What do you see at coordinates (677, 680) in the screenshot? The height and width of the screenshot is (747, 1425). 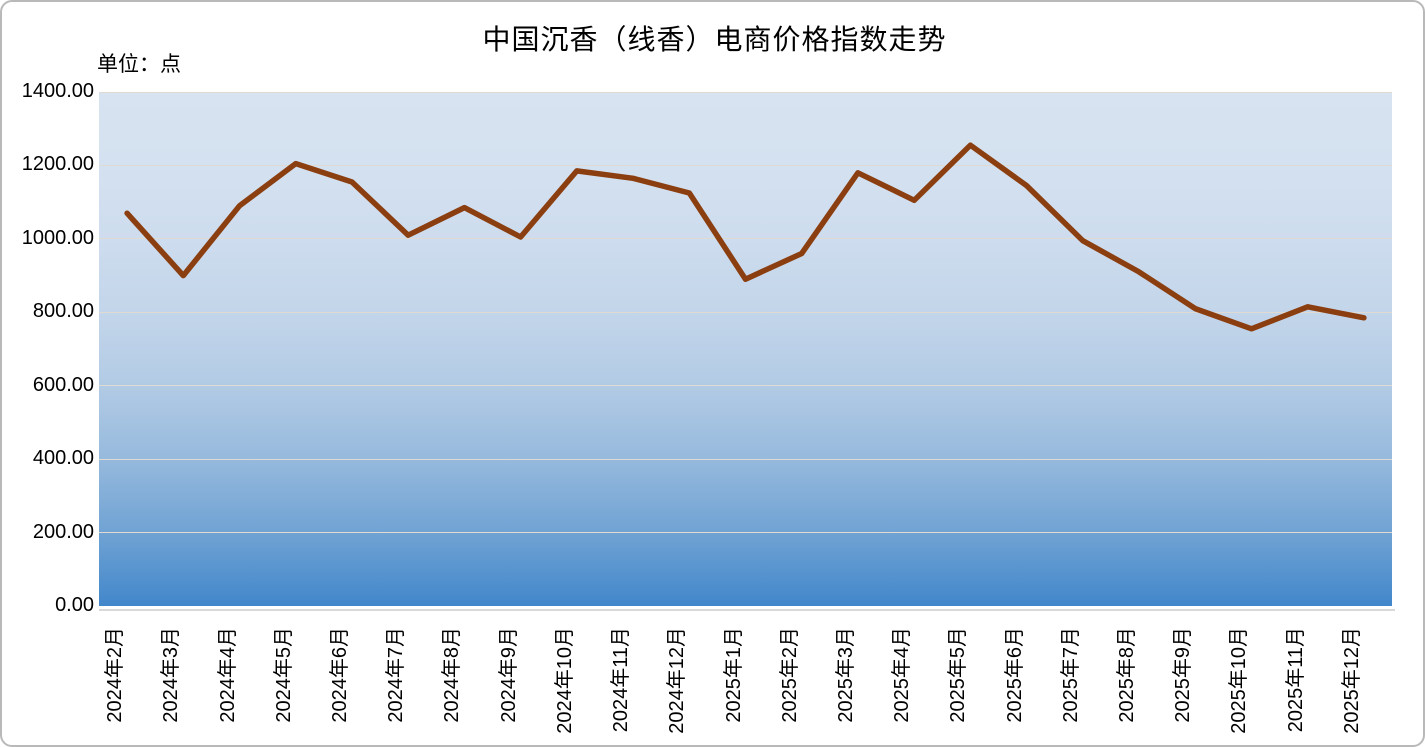 I see `x-axis-tick-label: 2024年12月` at bounding box center [677, 680].